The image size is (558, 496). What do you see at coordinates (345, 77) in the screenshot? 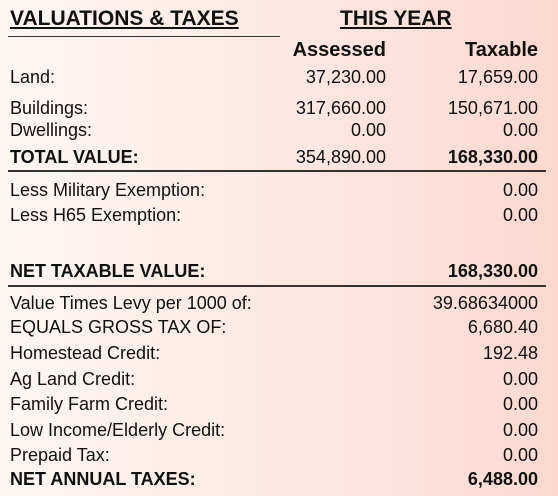
I see `assessed-value: 37,230.00` at bounding box center [345, 77].